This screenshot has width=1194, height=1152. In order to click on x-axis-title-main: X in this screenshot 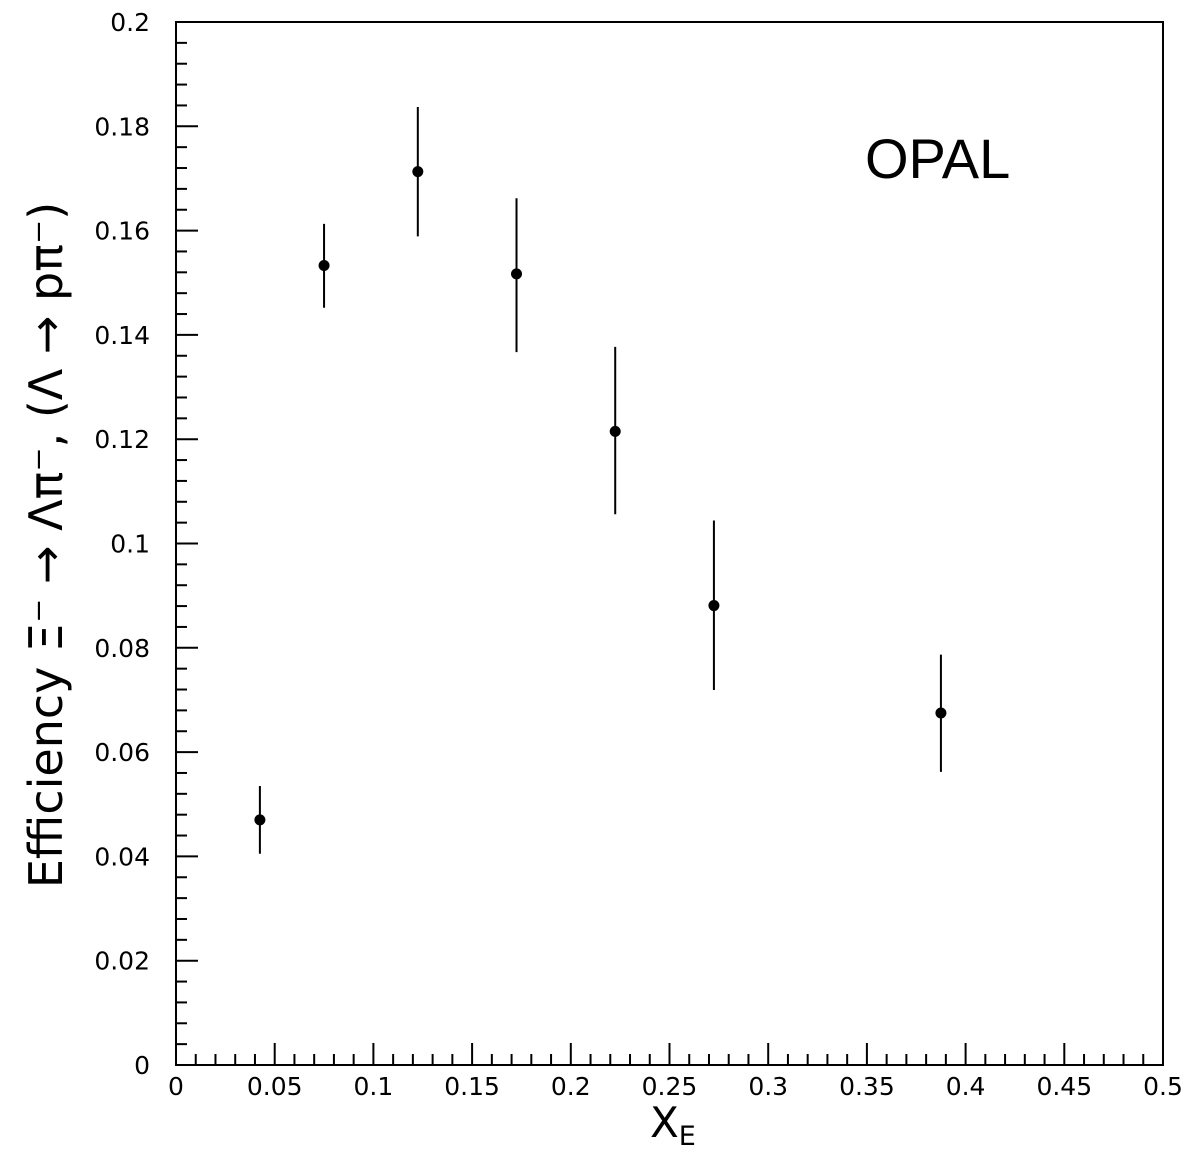, I will do `click(664, 1122)`.